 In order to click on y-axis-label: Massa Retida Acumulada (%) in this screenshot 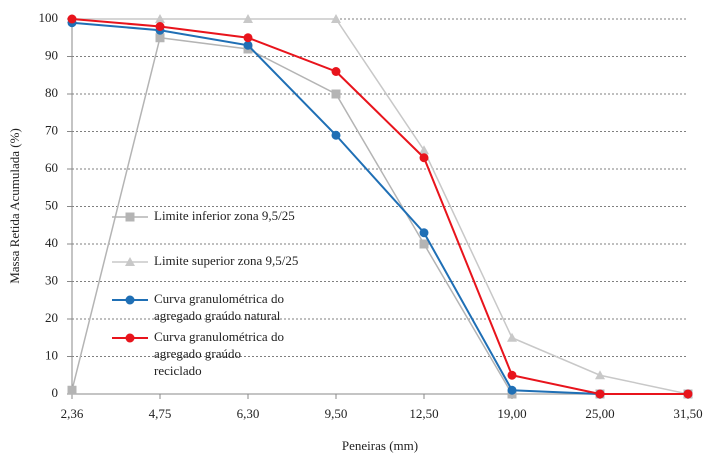, I will do `click(14, 206)`.